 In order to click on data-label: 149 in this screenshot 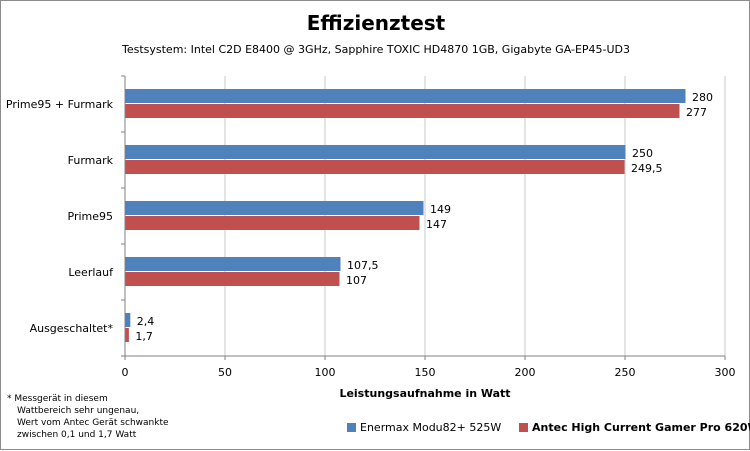, I will do `click(440, 209)`.